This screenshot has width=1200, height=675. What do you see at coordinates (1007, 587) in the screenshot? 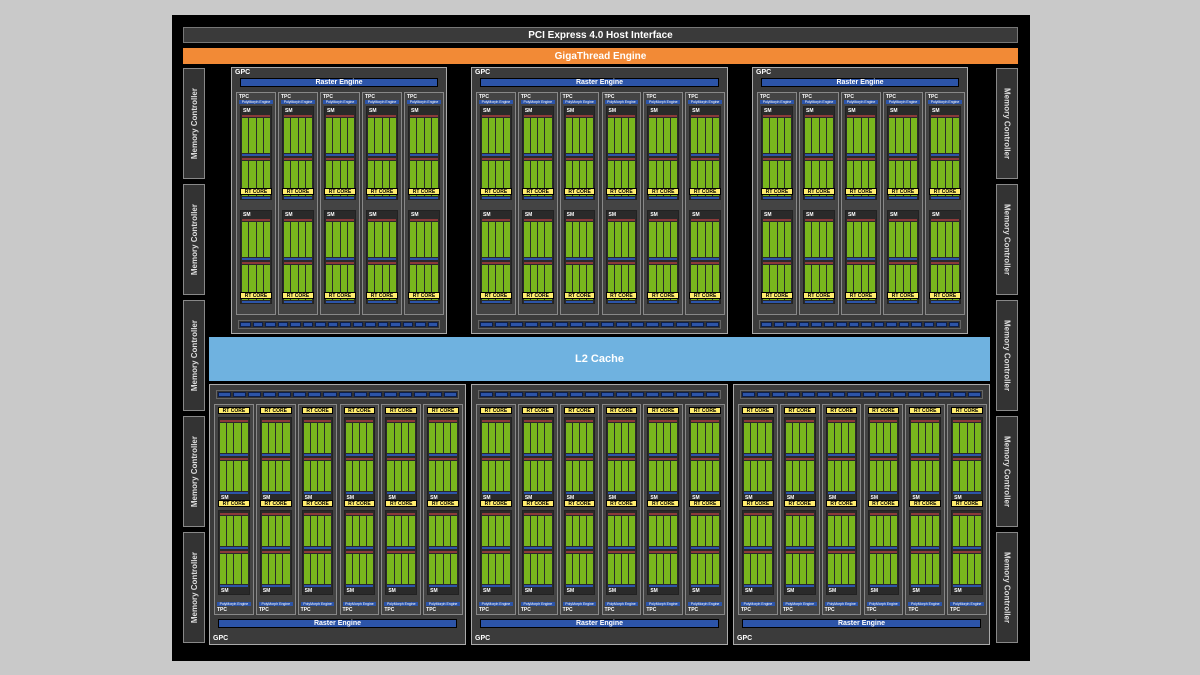
I see `memory-controller-right-5: Memory Controller` at bounding box center [1007, 587].